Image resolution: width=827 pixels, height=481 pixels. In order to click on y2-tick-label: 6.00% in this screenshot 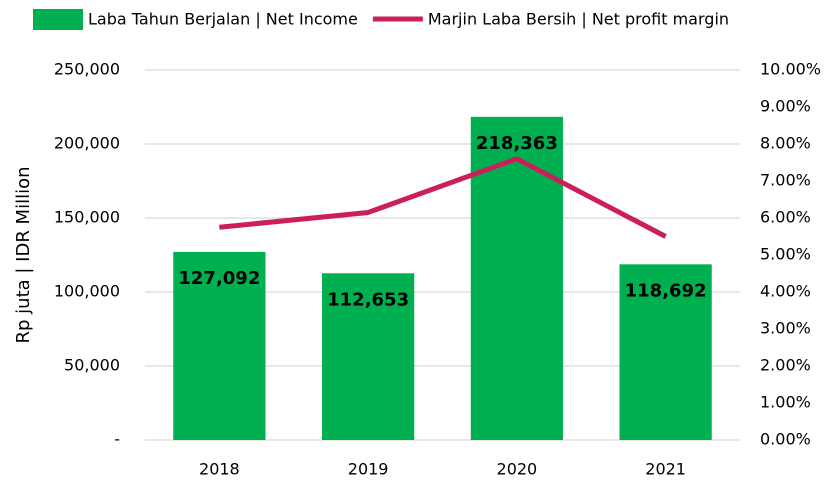, I will do `click(785, 217)`.